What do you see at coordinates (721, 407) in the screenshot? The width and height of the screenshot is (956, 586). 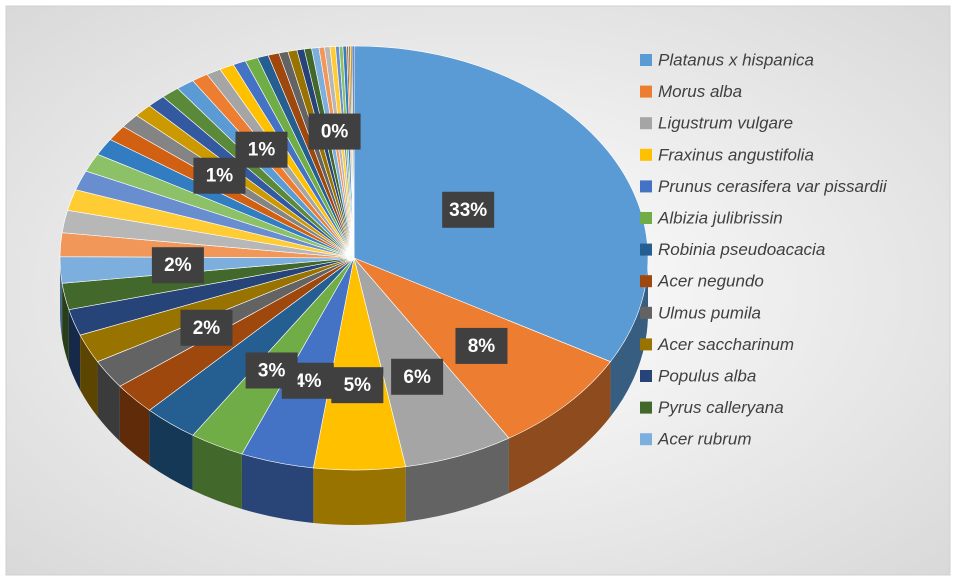 I see `legend-label: Pyrus calleryana` at bounding box center [721, 407].